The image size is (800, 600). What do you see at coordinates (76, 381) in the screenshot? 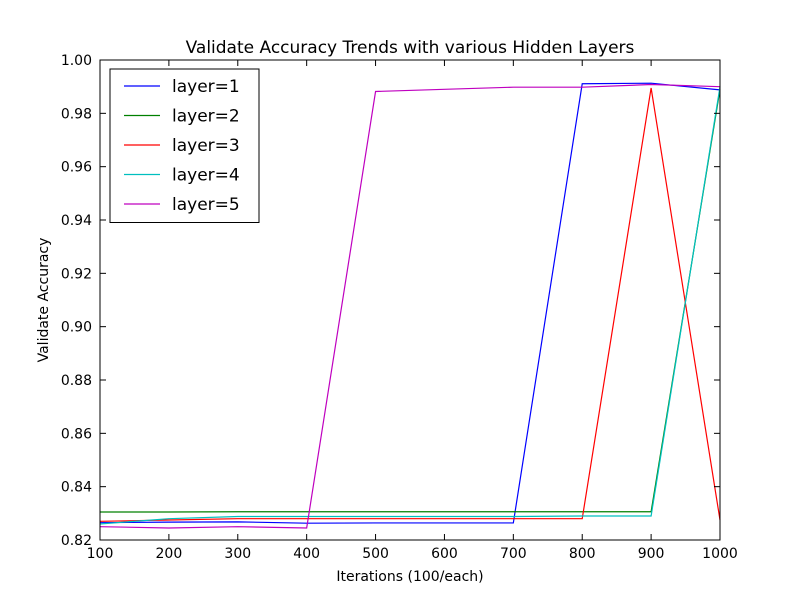
I see `y-tick-label: 0.88` at bounding box center [76, 381].